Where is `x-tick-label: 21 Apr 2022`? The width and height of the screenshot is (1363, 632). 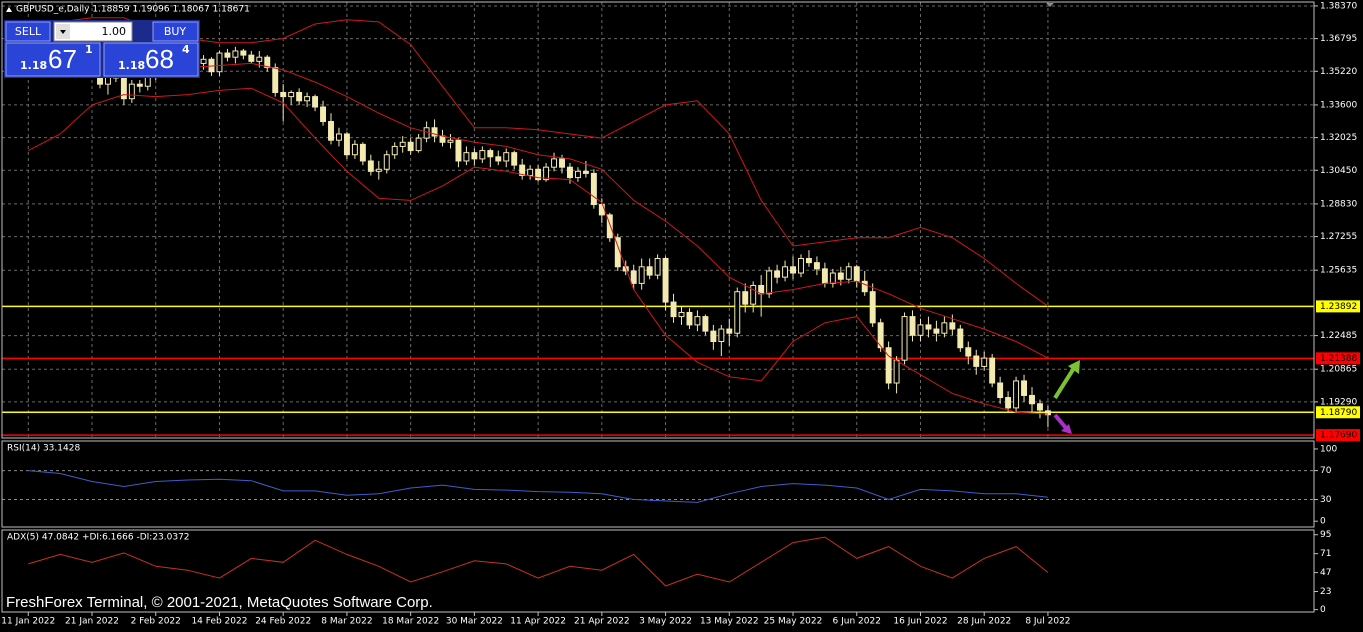
x-tick-label: 21 Apr 2022 is located at coordinates (602, 622).